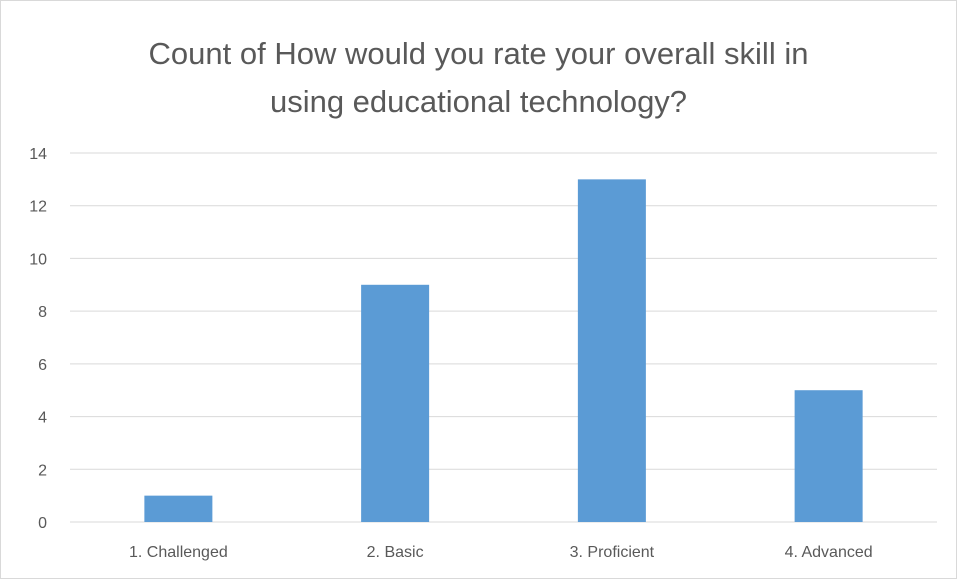  Describe the element at coordinates (178, 552) in the screenshot. I see `x-tick-label-1: 1. Challenged` at that location.